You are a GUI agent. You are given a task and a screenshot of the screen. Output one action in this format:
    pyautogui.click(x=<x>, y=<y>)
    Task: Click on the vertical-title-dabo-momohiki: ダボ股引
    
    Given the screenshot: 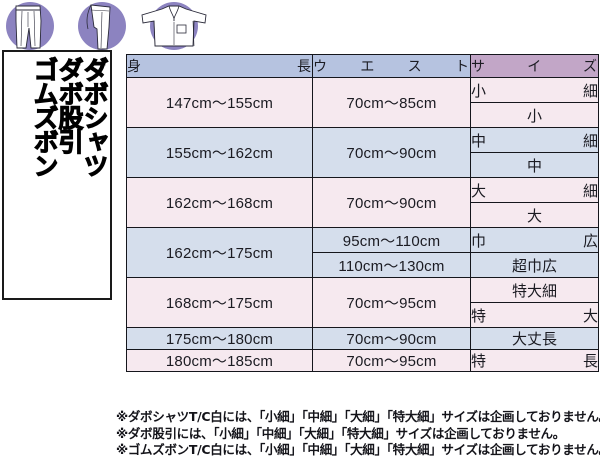 What is the action you would take?
    pyautogui.click(x=69, y=104)
    